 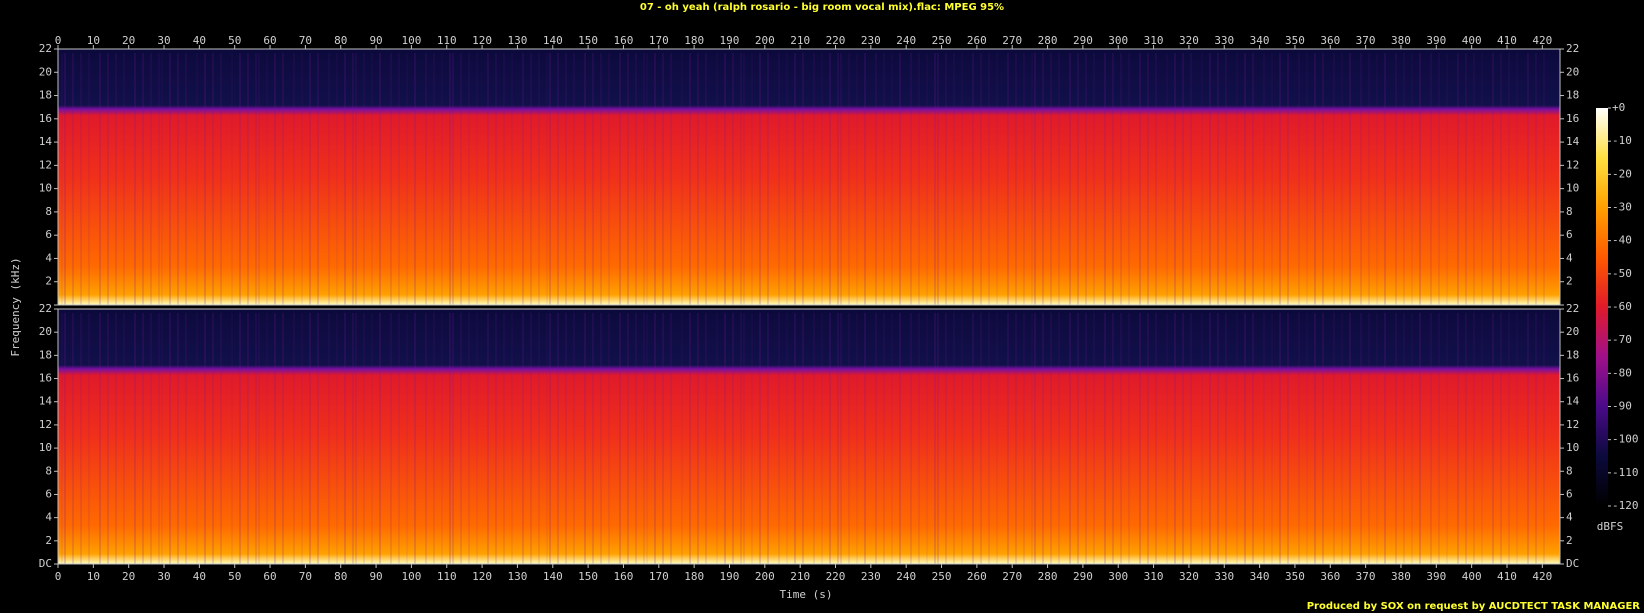 What do you see at coordinates (1118, 40) in the screenshot?
I see `x-tick-label: 300` at bounding box center [1118, 40].